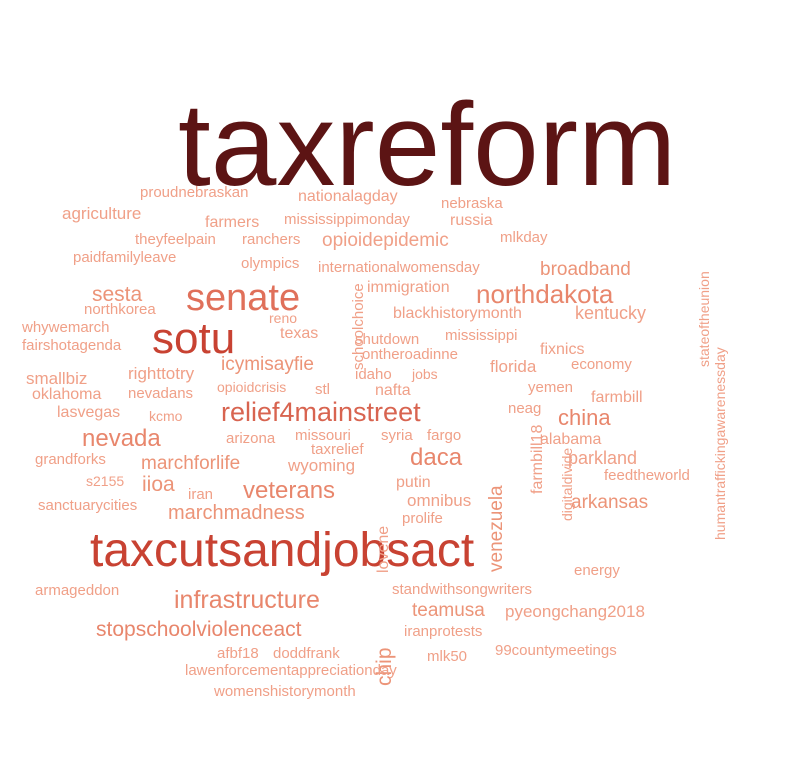 The image size is (812, 778). Describe the element at coordinates (347, 219) in the screenshot. I see `word-mississippimonday: mississippimonday` at that location.